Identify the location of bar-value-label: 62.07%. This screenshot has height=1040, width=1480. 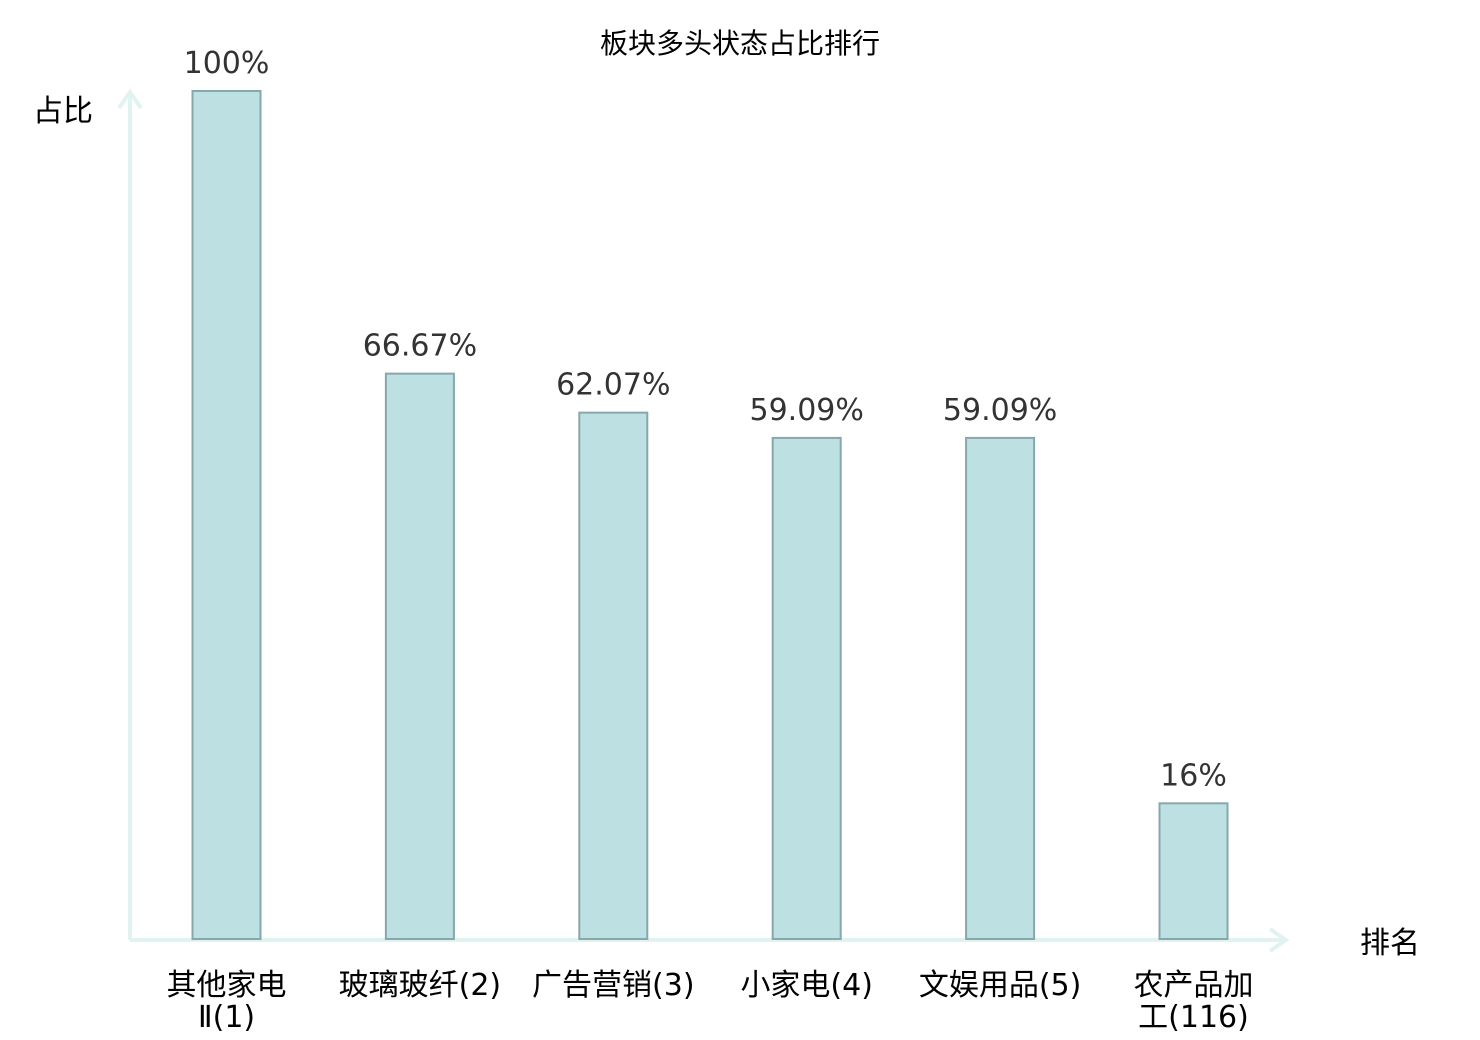
(613, 385).